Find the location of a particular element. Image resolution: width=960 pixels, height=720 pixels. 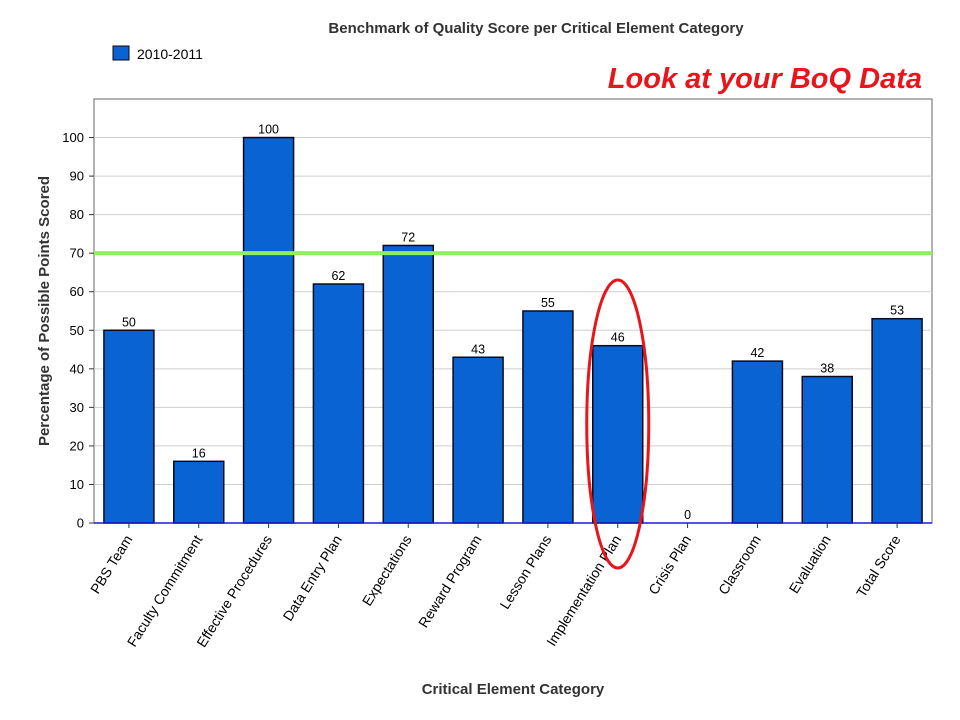

legend: 2010-2011 is located at coordinates (157, 53).